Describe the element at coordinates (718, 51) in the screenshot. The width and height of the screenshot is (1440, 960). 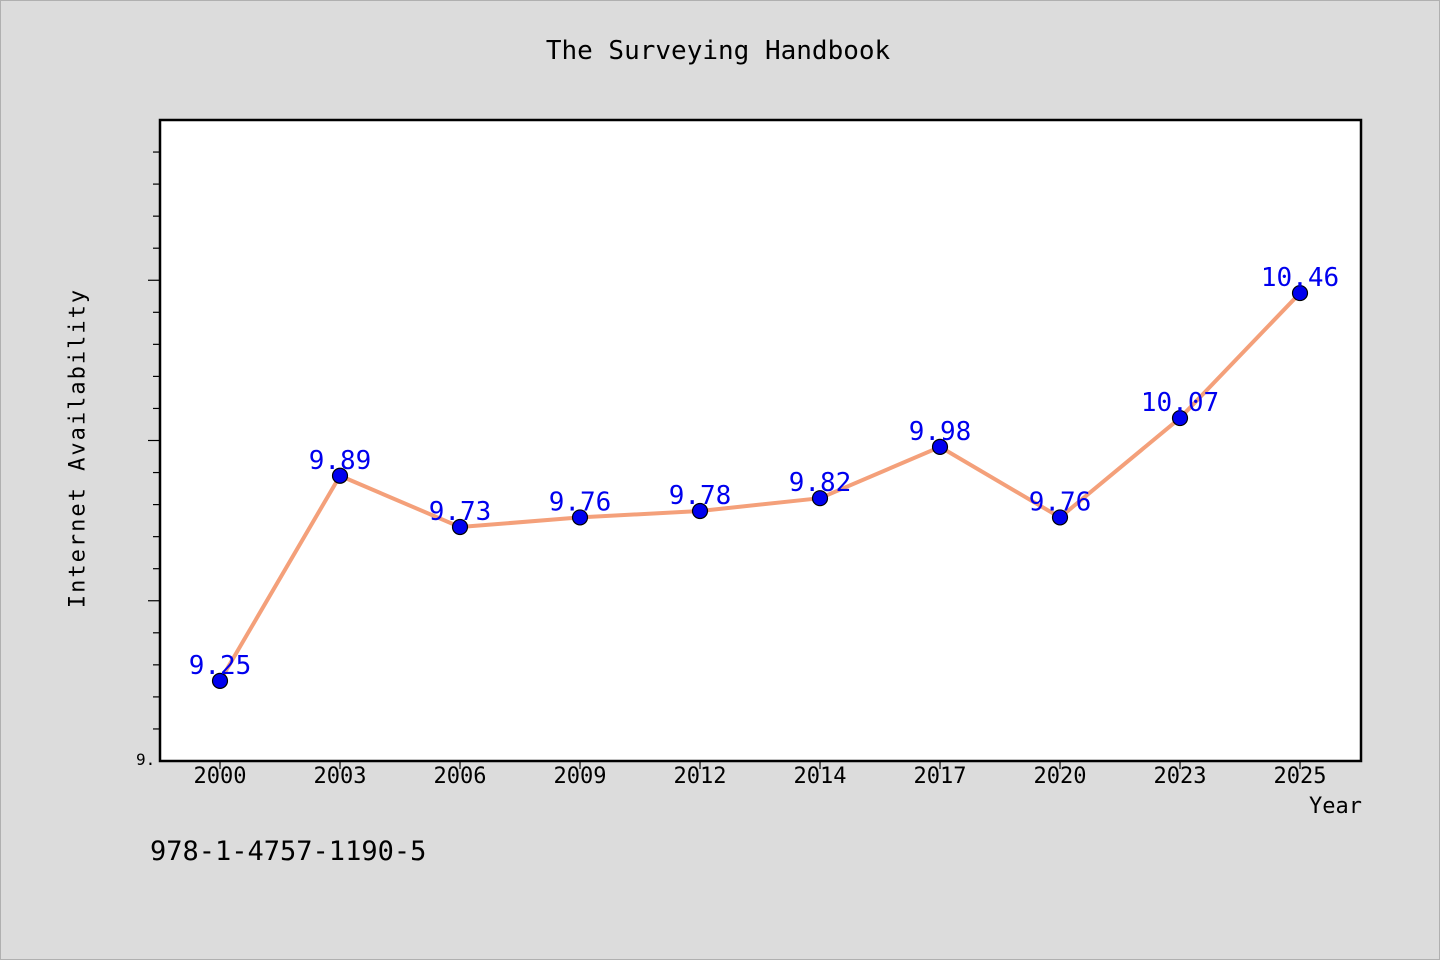
I see `chart-title: The Surveying Handbook` at that location.